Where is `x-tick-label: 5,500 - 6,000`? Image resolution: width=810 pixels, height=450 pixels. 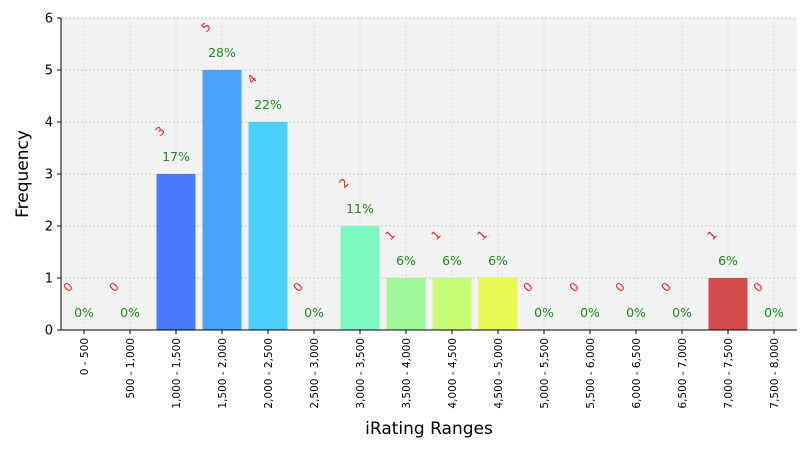
x-tick-label: 5,500 - 6,000 is located at coordinates (591, 373).